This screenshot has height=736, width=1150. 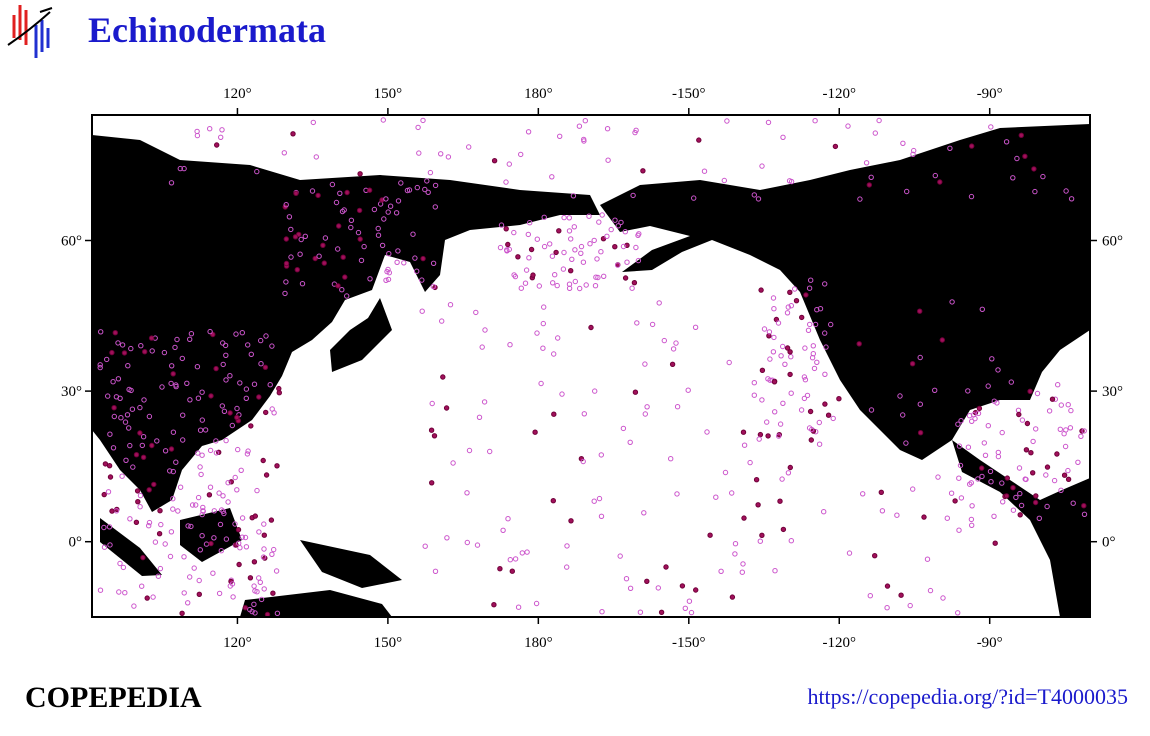 I want to click on x-tick-label: -90°, so click(x=990, y=643).